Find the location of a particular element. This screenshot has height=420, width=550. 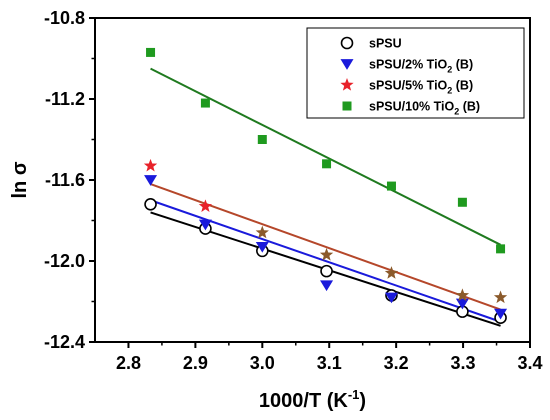

x-tick-label: 3.3 is located at coordinates (463, 363).